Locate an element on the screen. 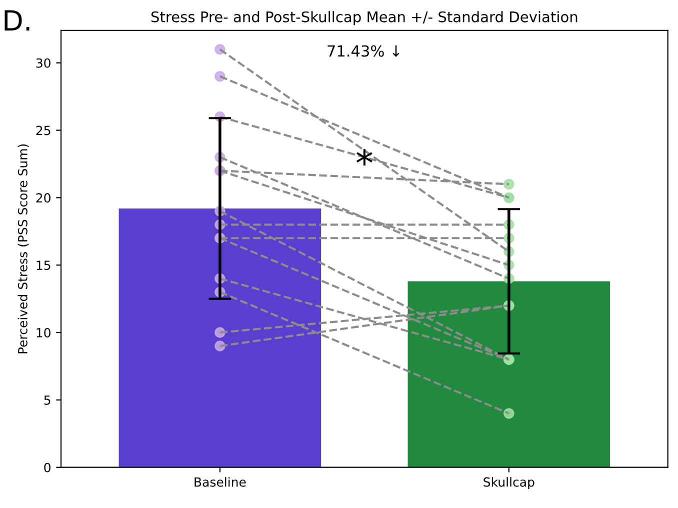 This screenshot has width=678, height=508. y-tick-label: 5 is located at coordinates (47, 400).